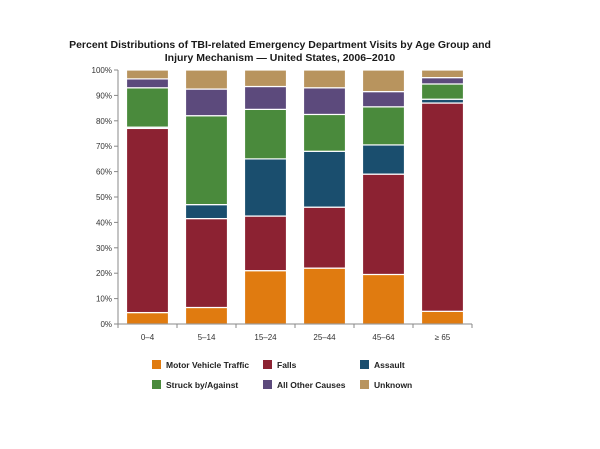 This screenshot has height=449, width=600. What do you see at coordinates (265, 337) in the screenshot?
I see `x-tick-label: 15–24` at bounding box center [265, 337].